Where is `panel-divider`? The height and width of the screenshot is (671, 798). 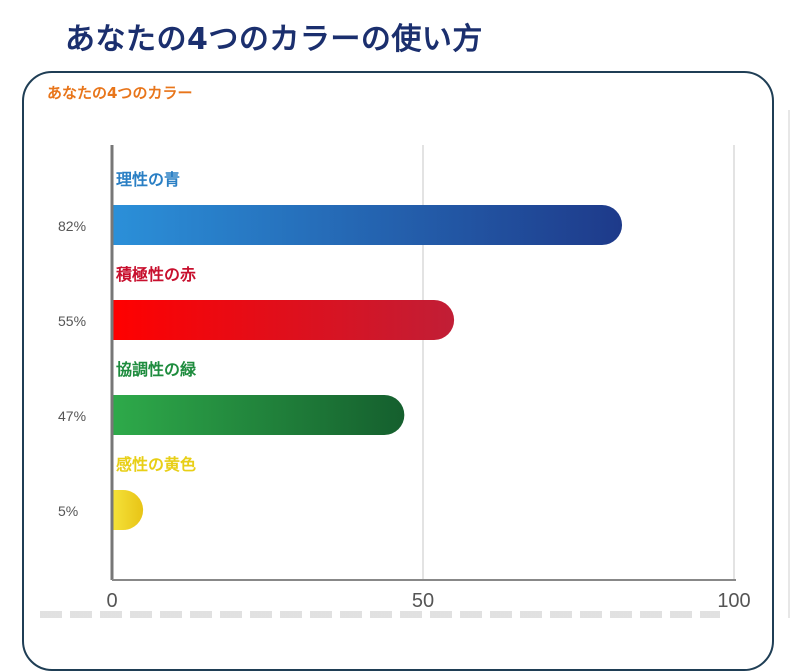
panel-divider is located at coordinates (789, 364).